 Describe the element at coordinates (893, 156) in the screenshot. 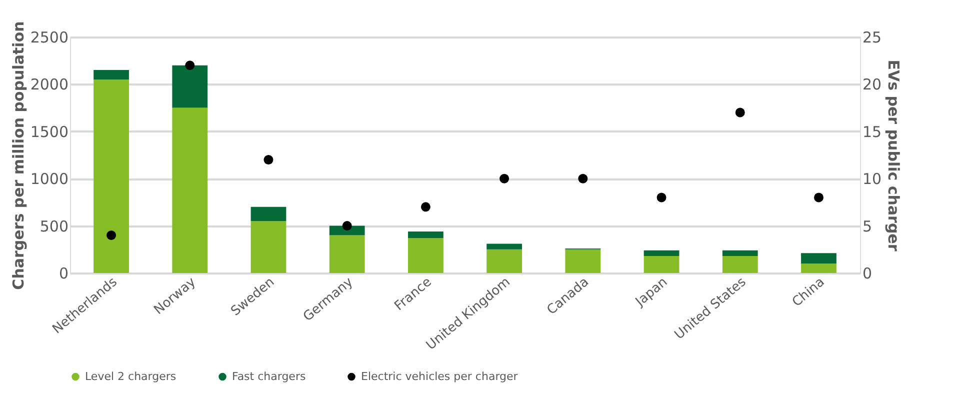

I see `y2-axis-title: EVs per public charger` at that location.